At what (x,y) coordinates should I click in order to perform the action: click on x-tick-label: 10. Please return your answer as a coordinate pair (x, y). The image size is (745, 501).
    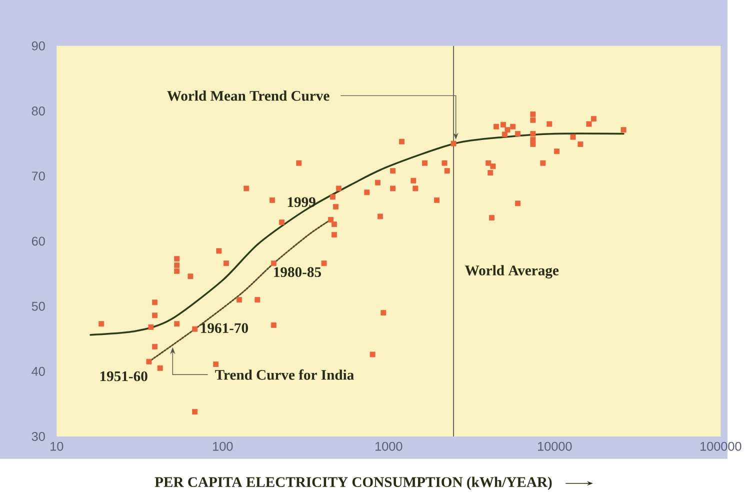
    Looking at the image, I should click on (57, 446).